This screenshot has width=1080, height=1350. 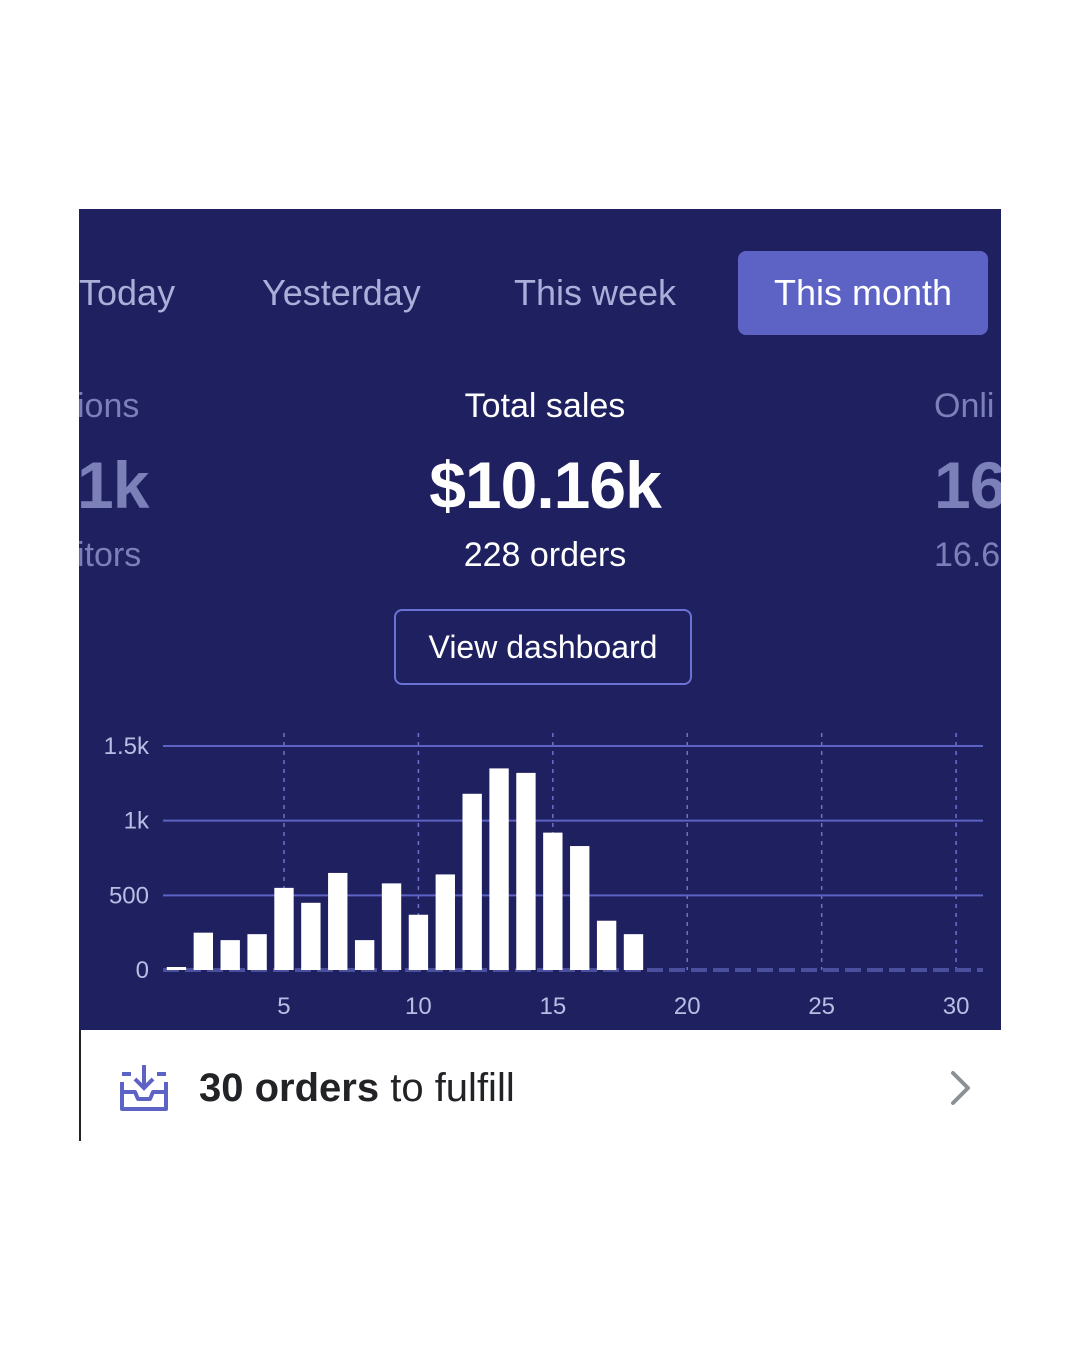 I want to click on x-tick-label: 5, so click(x=283, y=1006).